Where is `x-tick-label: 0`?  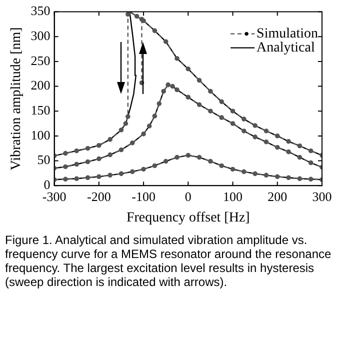
x-tick-label: 0 is located at coordinates (188, 196).